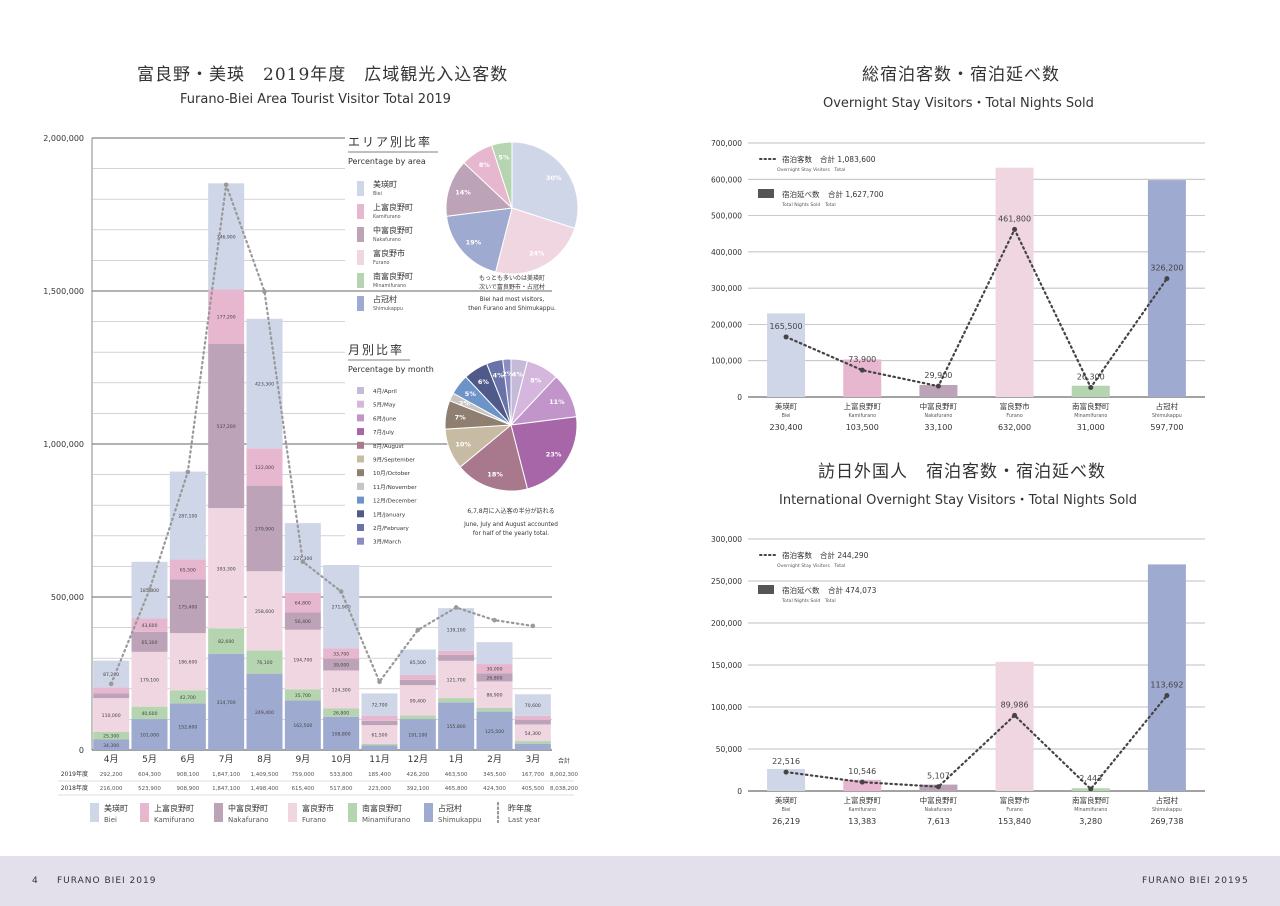  Describe the element at coordinates (766, 193) in the screenshot. I see `overnight-legend-bar-swatch` at that location.